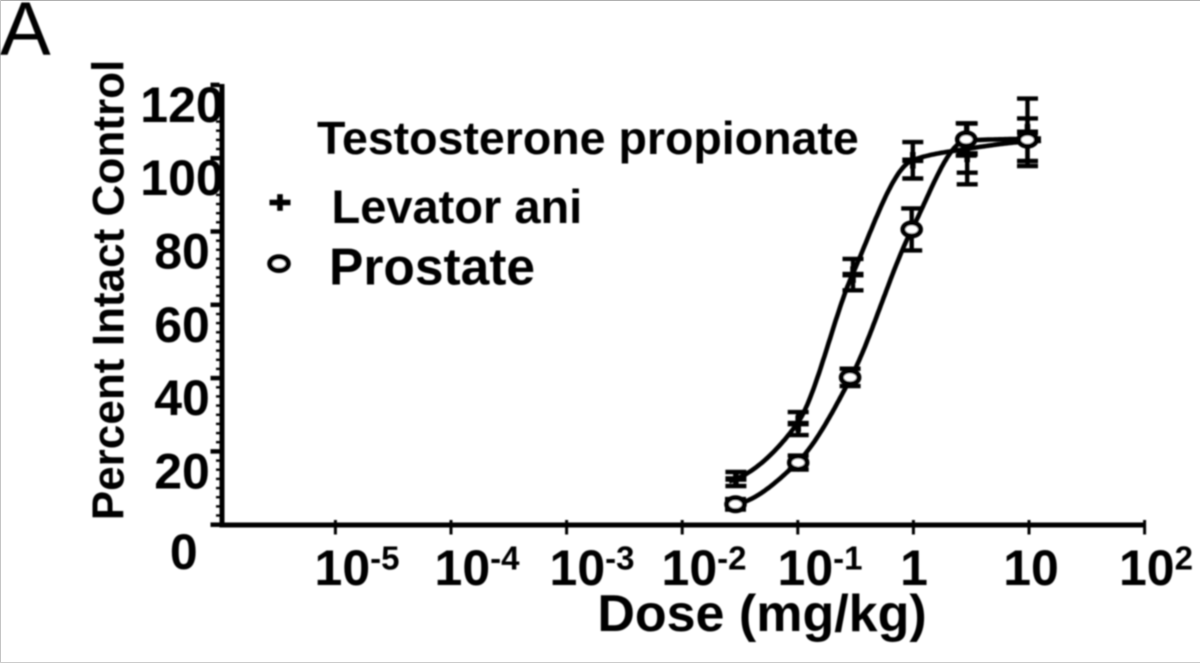  I want to click on svg-text: 10, so click(1031, 568).